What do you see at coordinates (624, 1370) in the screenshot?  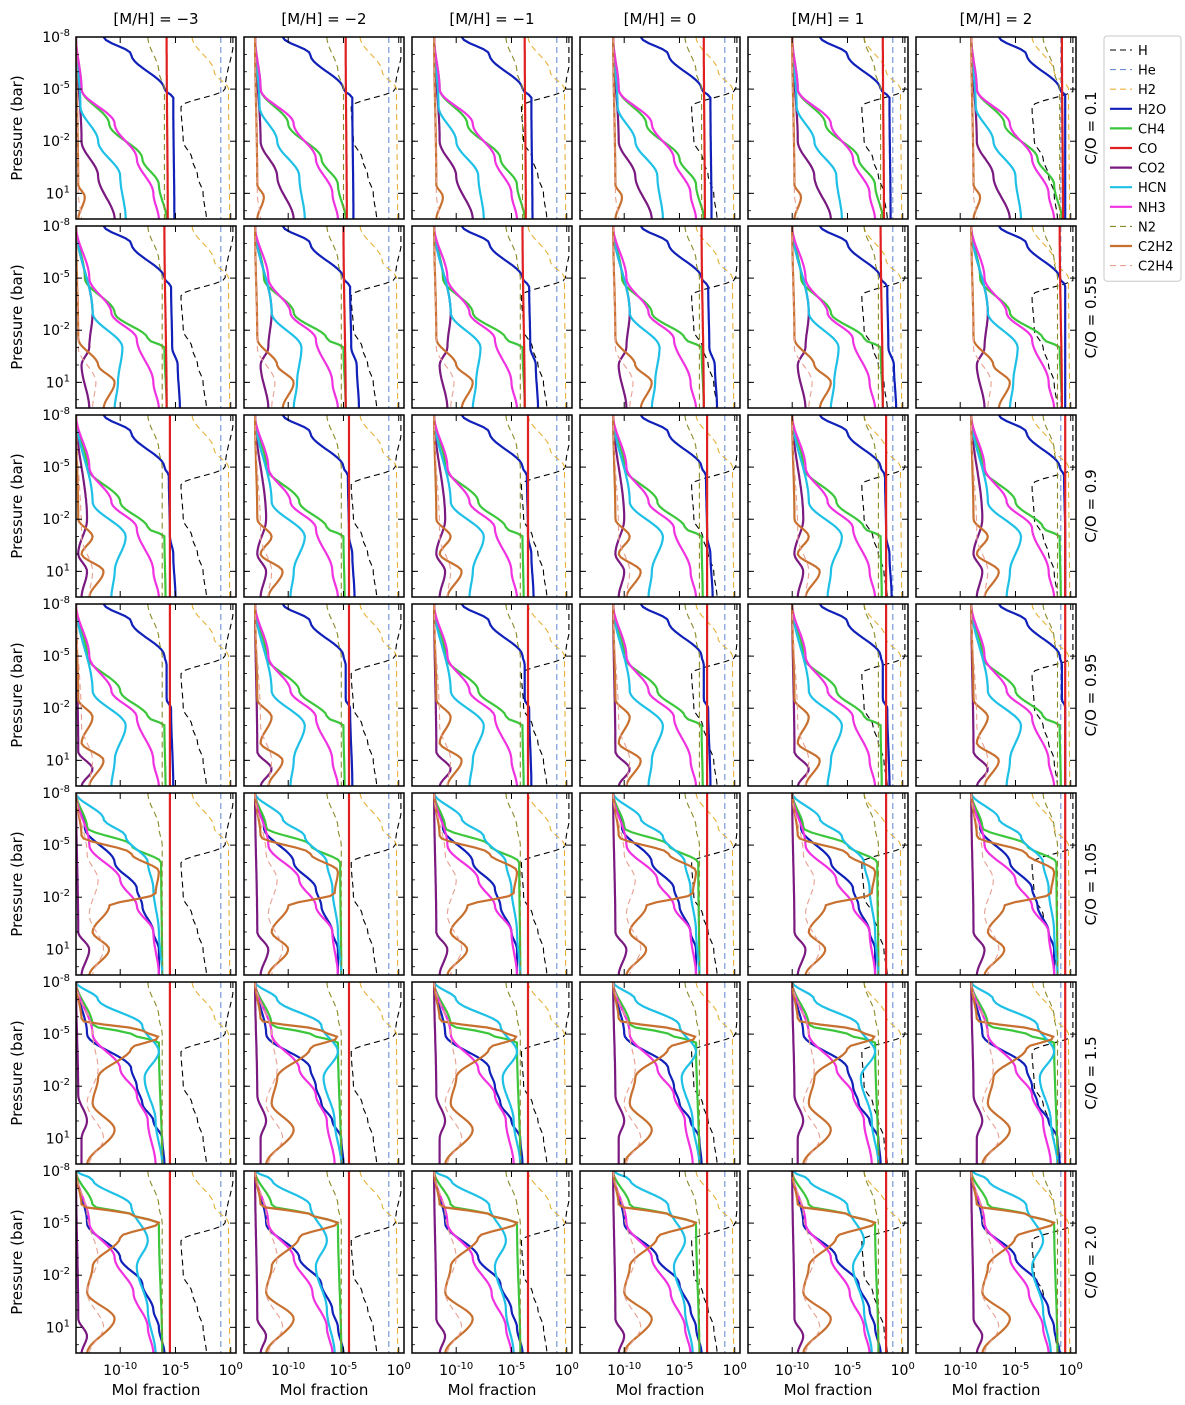 I see `x-tick-label: 10-10` at bounding box center [624, 1370].